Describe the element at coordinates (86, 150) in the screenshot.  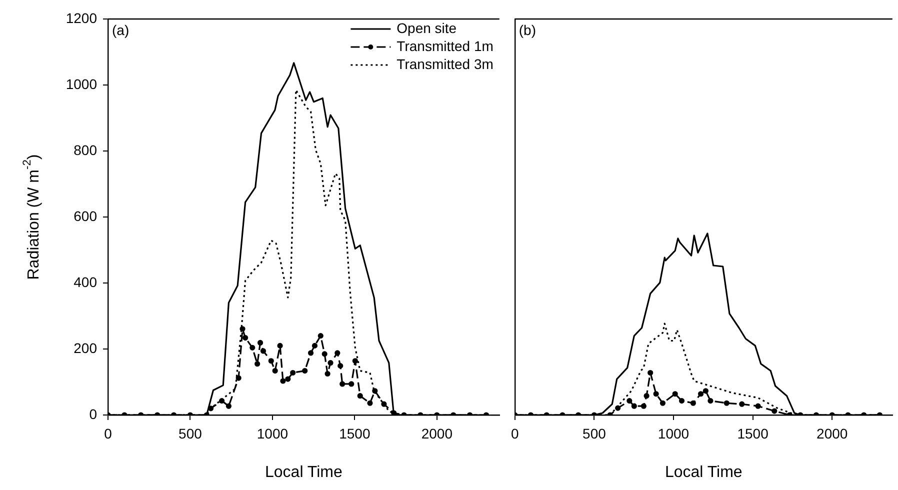
I see `y-tick-label: 800` at that location.